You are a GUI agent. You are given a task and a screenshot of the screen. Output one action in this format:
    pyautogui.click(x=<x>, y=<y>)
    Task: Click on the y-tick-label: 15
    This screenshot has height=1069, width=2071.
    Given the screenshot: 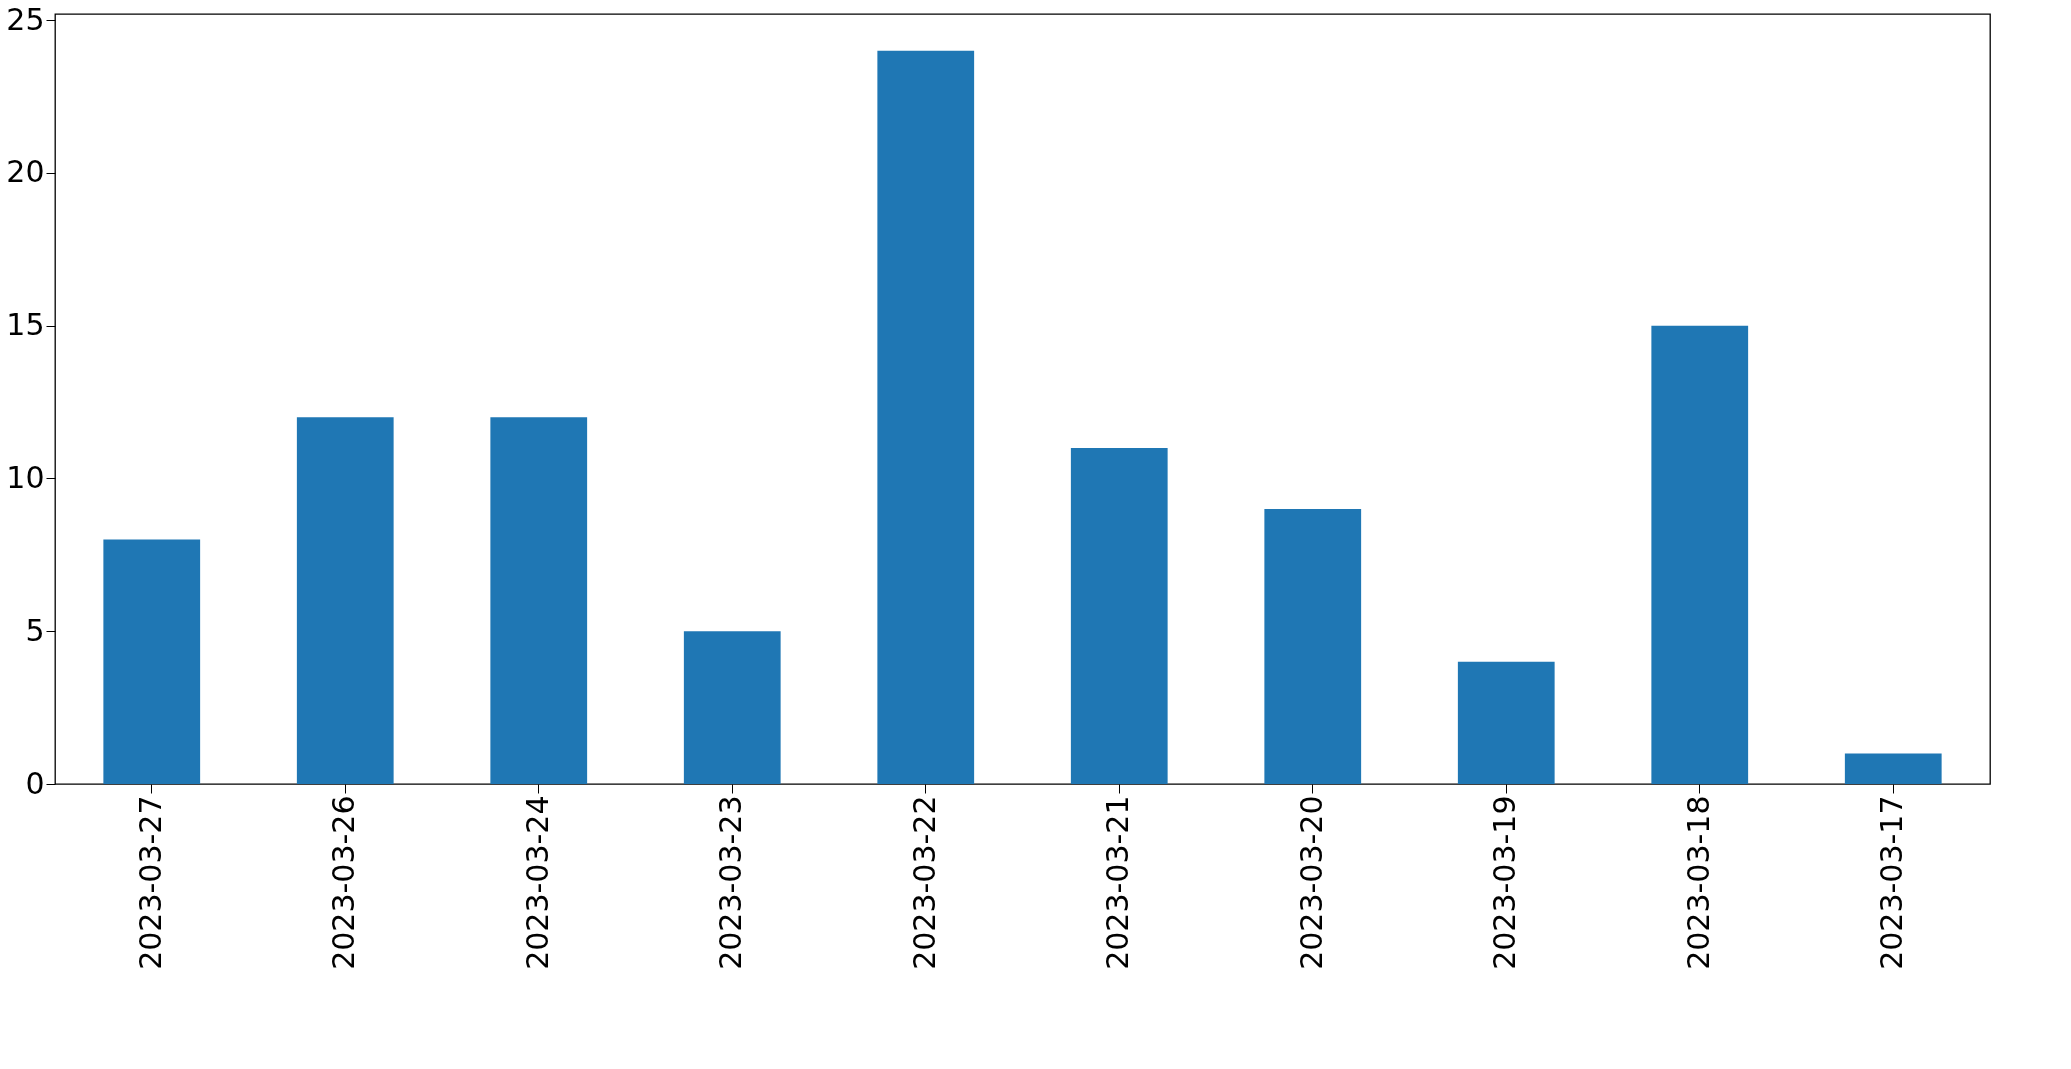 What is the action you would take?
    pyautogui.click(x=25, y=325)
    